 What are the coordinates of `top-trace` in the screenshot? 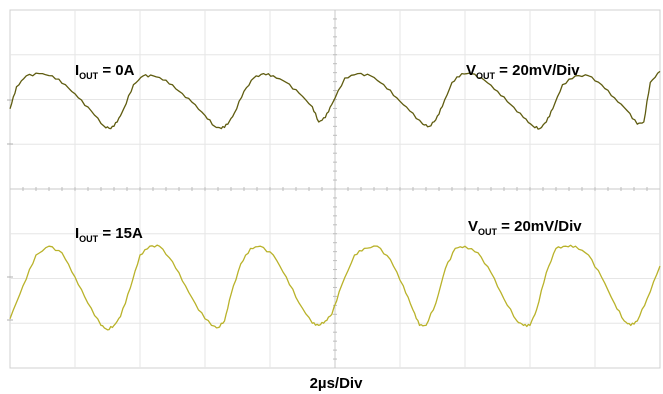 It's located at (335, 100).